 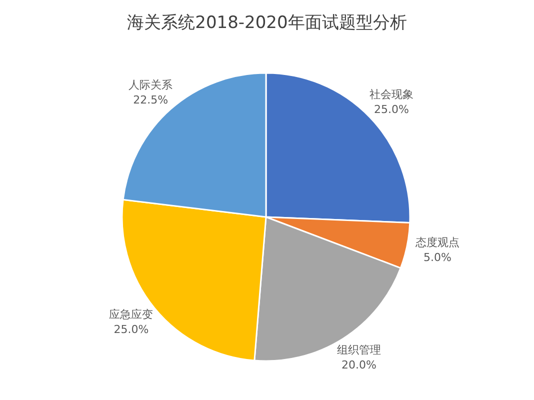 What do you see at coordinates (267, 23) in the screenshot?
I see `title: 海关系统2018-2020年面试题型分析` at bounding box center [267, 23].